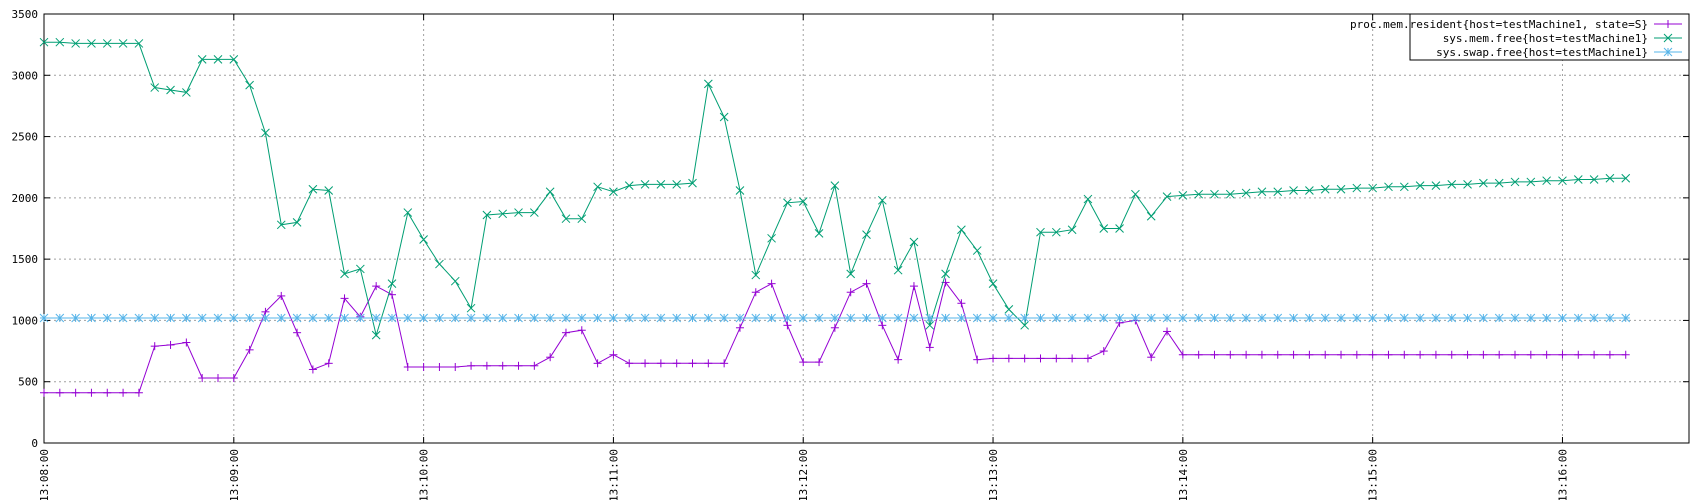  Describe the element at coordinates (25, 320) in the screenshot. I see `y-tick-label: 1000` at that location.